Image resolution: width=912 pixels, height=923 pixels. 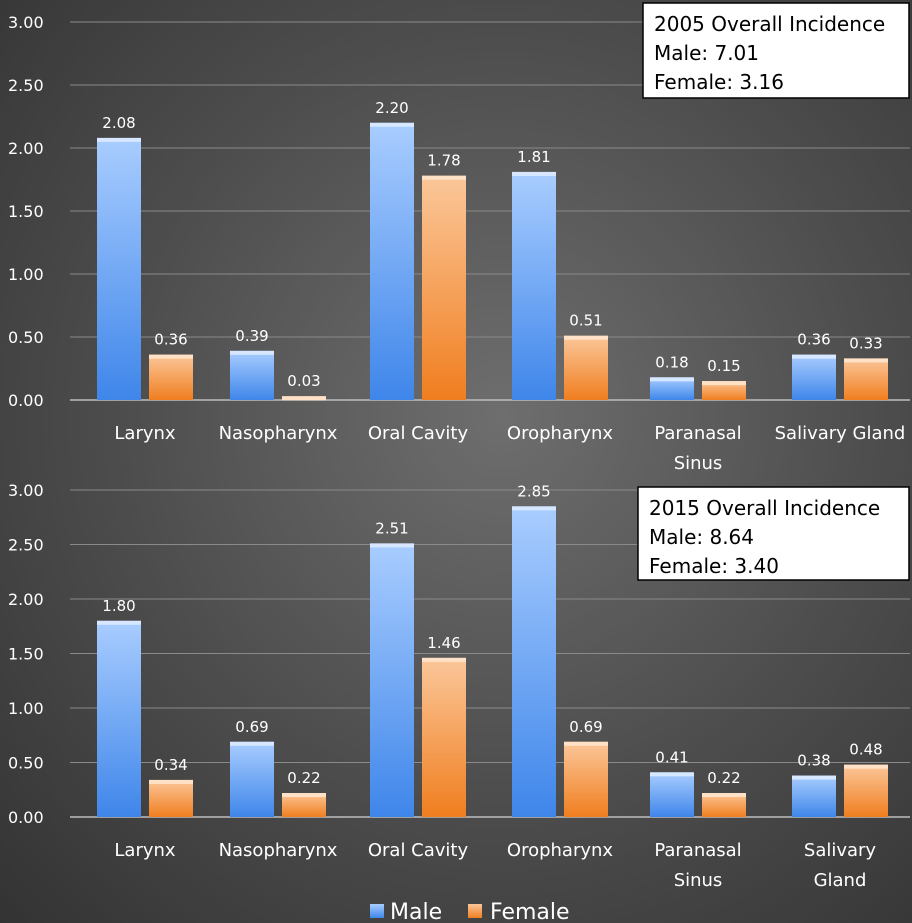 What do you see at coordinates (865, 343) in the screenshot?
I see `data-label: 0.33` at bounding box center [865, 343].